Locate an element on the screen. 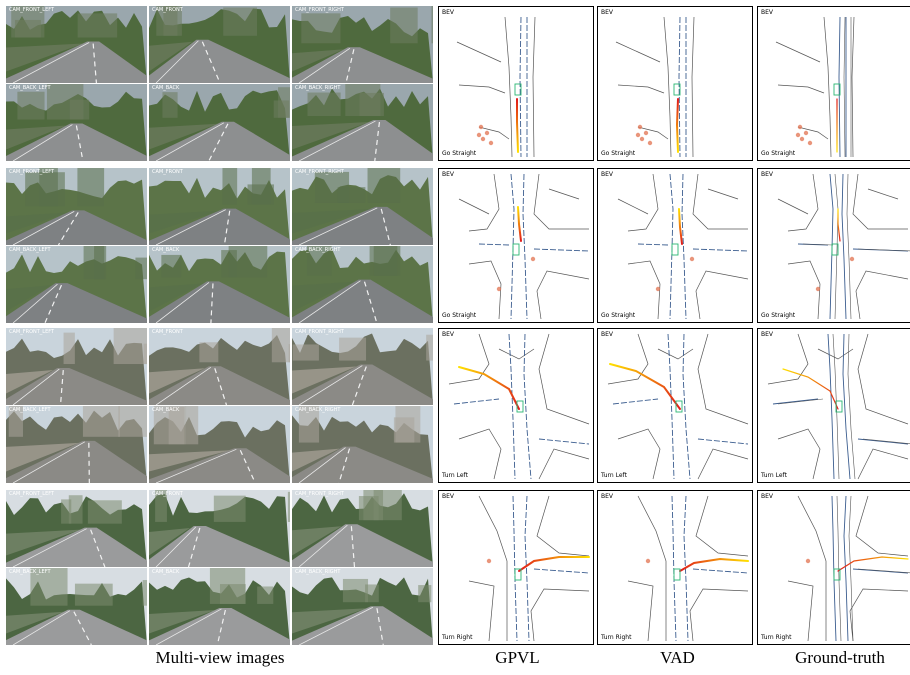 This screenshot has height=675, width=910. caption-vad: VAD is located at coordinates (677, 657).